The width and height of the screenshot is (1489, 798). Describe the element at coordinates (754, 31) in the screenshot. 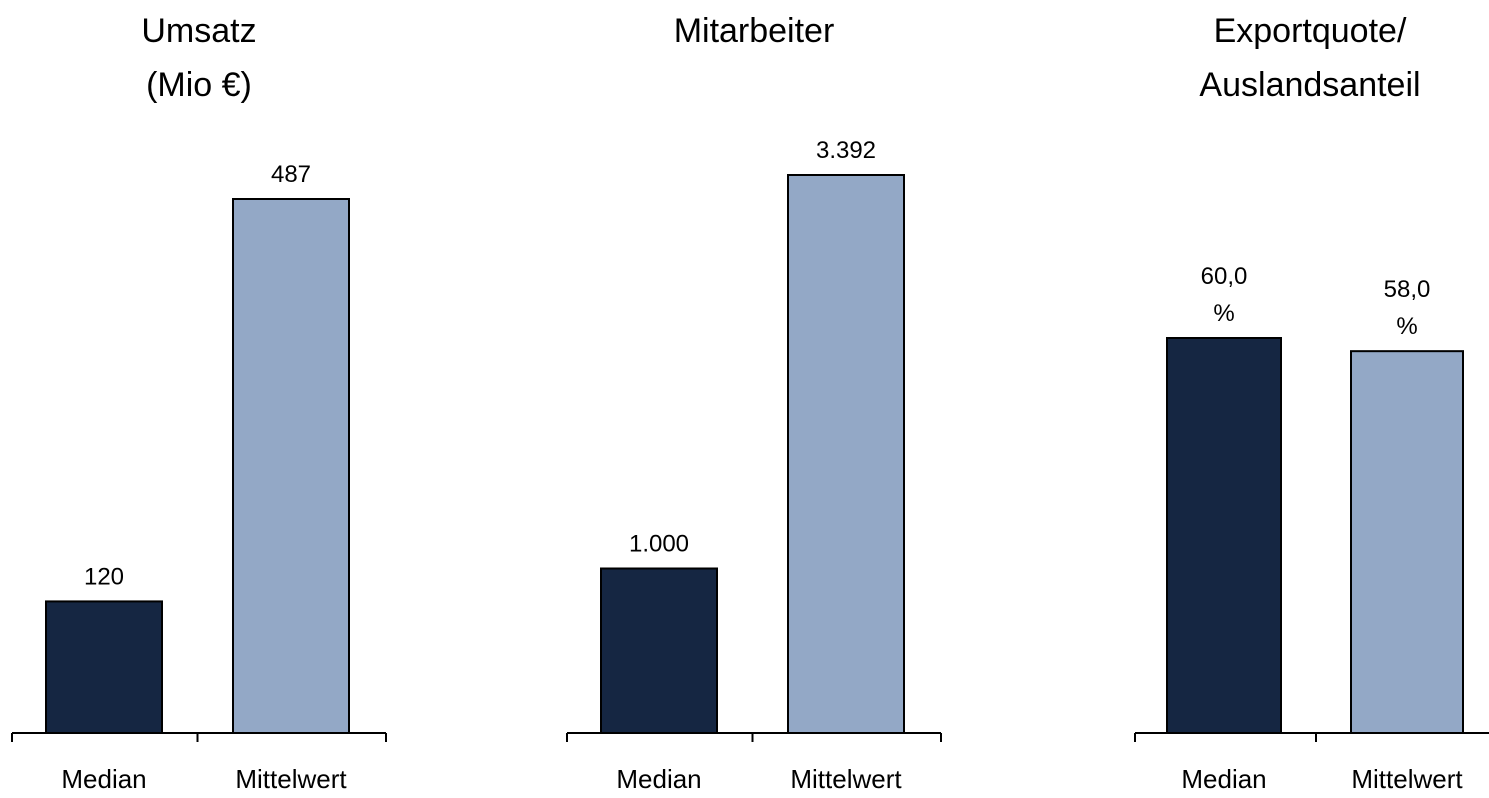

I see `chart-title-line: Mitarbeiter` at that location.